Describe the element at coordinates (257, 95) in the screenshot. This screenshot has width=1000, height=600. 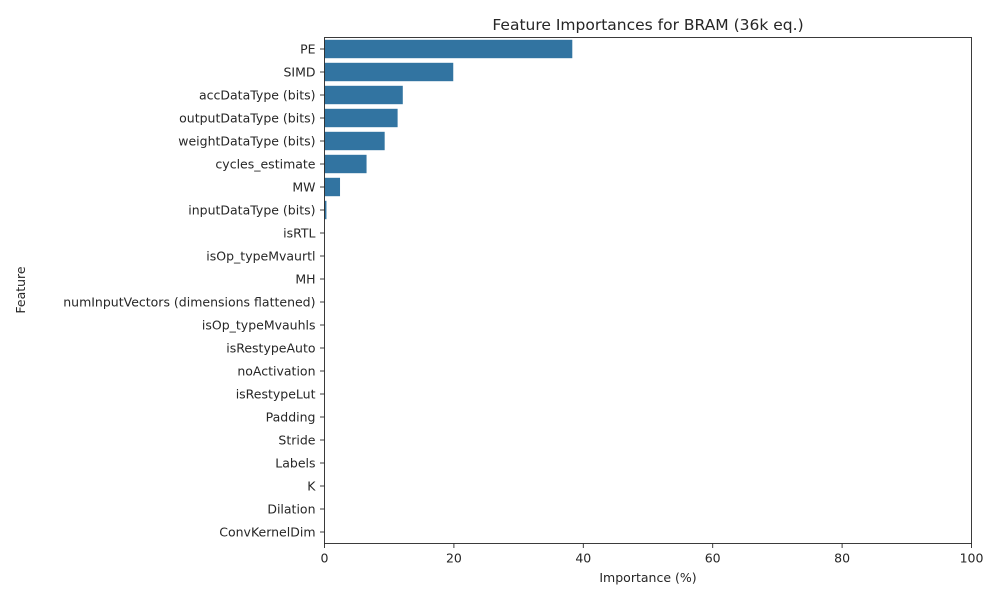
I see `y-tick-label: accDataType (bits)` at that location.